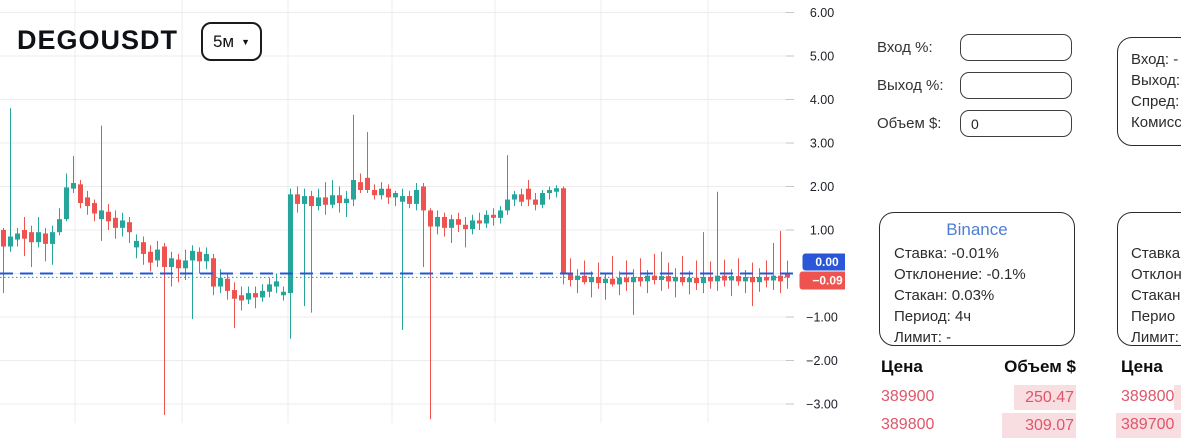 The height and width of the screenshot is (439, 1181). I want to click on orderbook-right-row-1: 389800, so click(1151, 397).